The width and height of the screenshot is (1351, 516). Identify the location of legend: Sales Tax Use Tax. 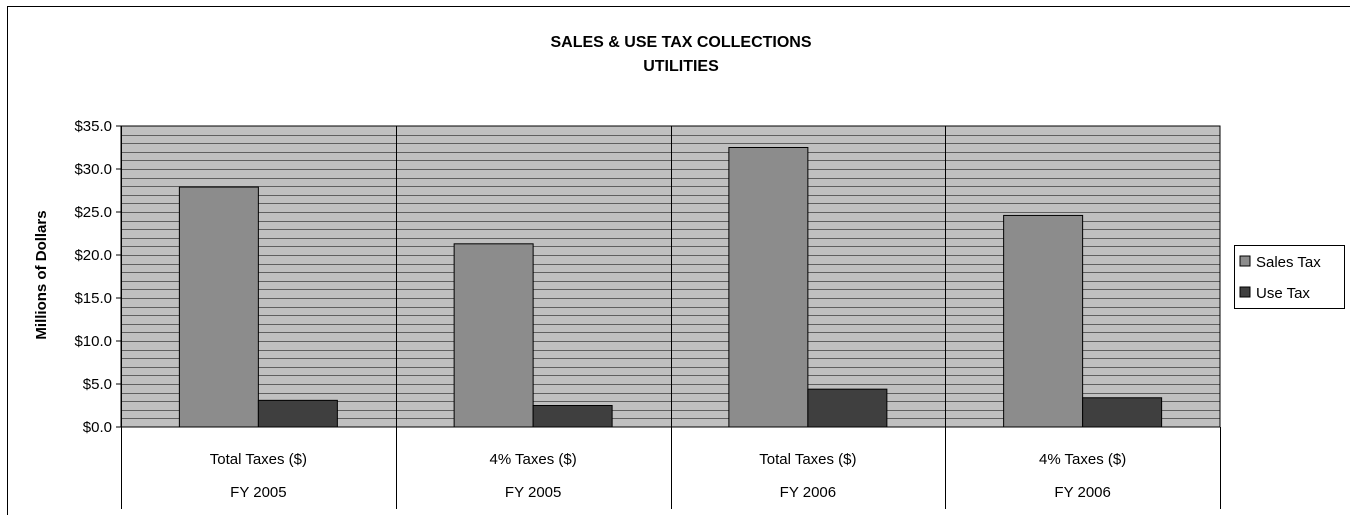
(1289, 277).